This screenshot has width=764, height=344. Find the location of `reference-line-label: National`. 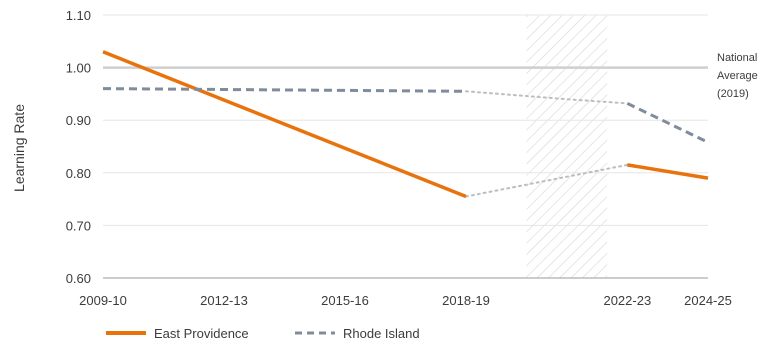

reference-line-label: National is located at coordinates (737, 58).